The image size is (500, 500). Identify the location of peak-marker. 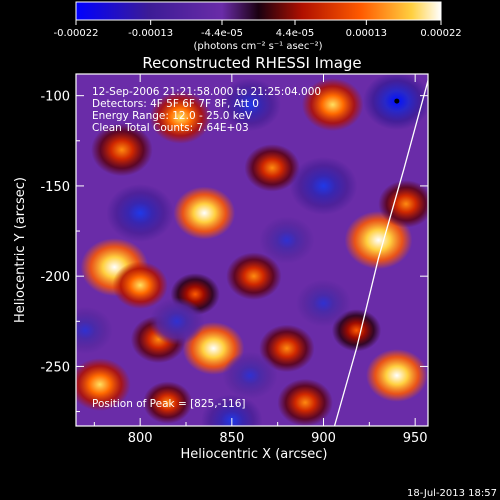
(397, 101).